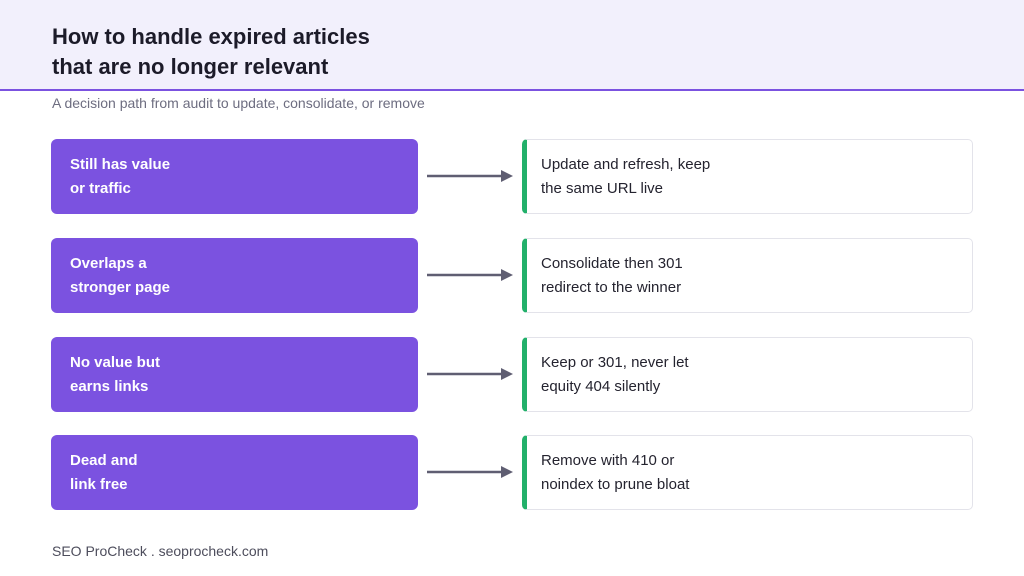  Describe the element at coordinates (611, 287) in the screenshot. I see `action-line-2: redirect to the winner` at that location.